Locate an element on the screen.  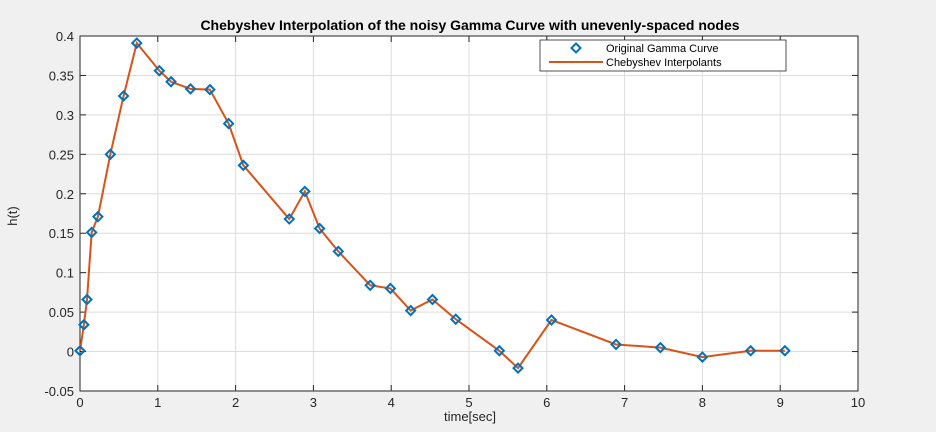
y-tick-label: 0.2 is located at coordinates (65, 194).